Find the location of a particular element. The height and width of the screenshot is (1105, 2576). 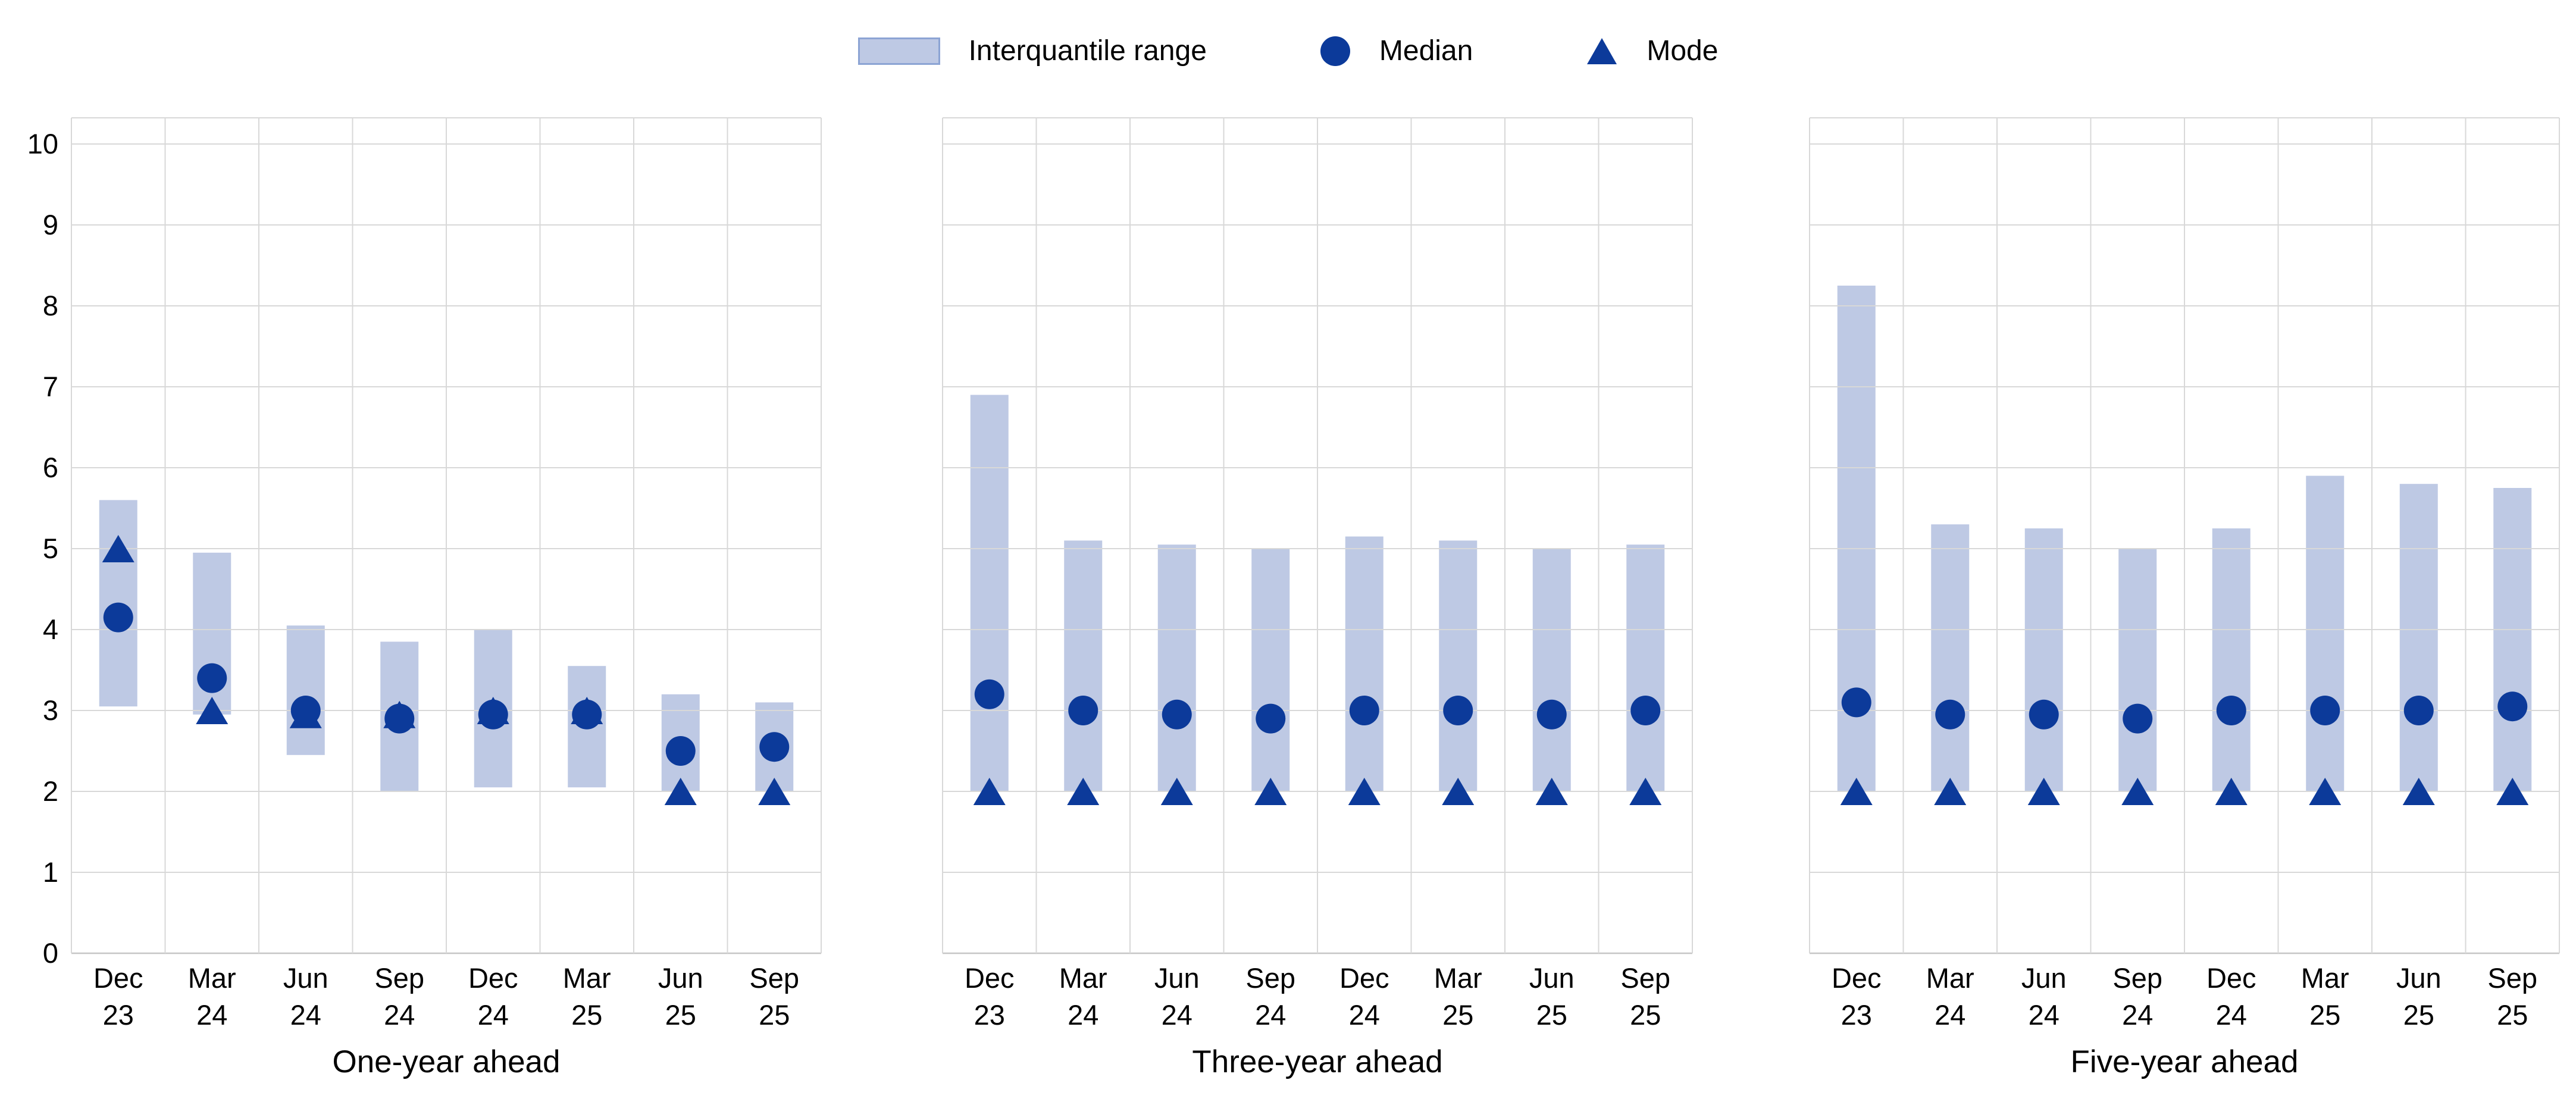

y-tick-label: 9 is located at coordinates (50, 224).